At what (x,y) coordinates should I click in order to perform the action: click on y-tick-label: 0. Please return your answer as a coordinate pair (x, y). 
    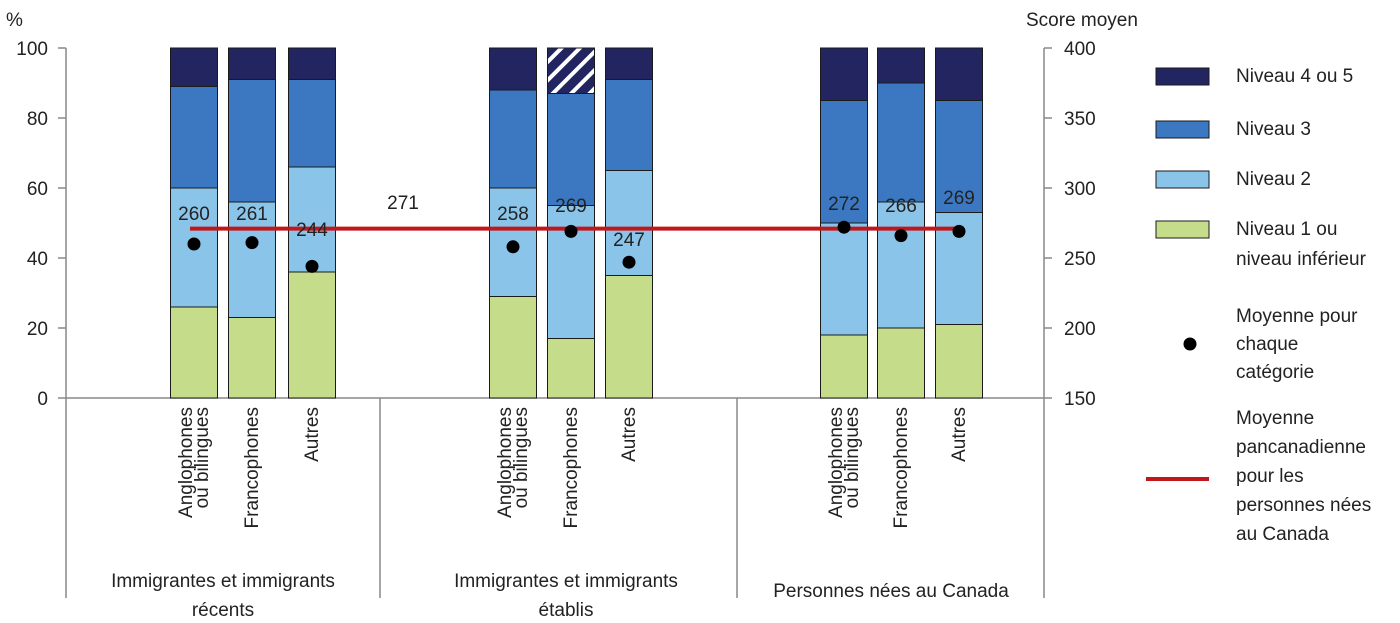
    Looking at the image, I should click on (42, 399).